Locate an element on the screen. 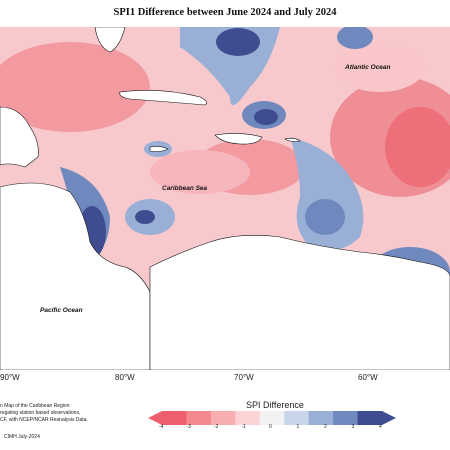 This screenshot has width=450, height=450. label-atlantic: Atlantic Ocean is located at coordinates (367, 67).